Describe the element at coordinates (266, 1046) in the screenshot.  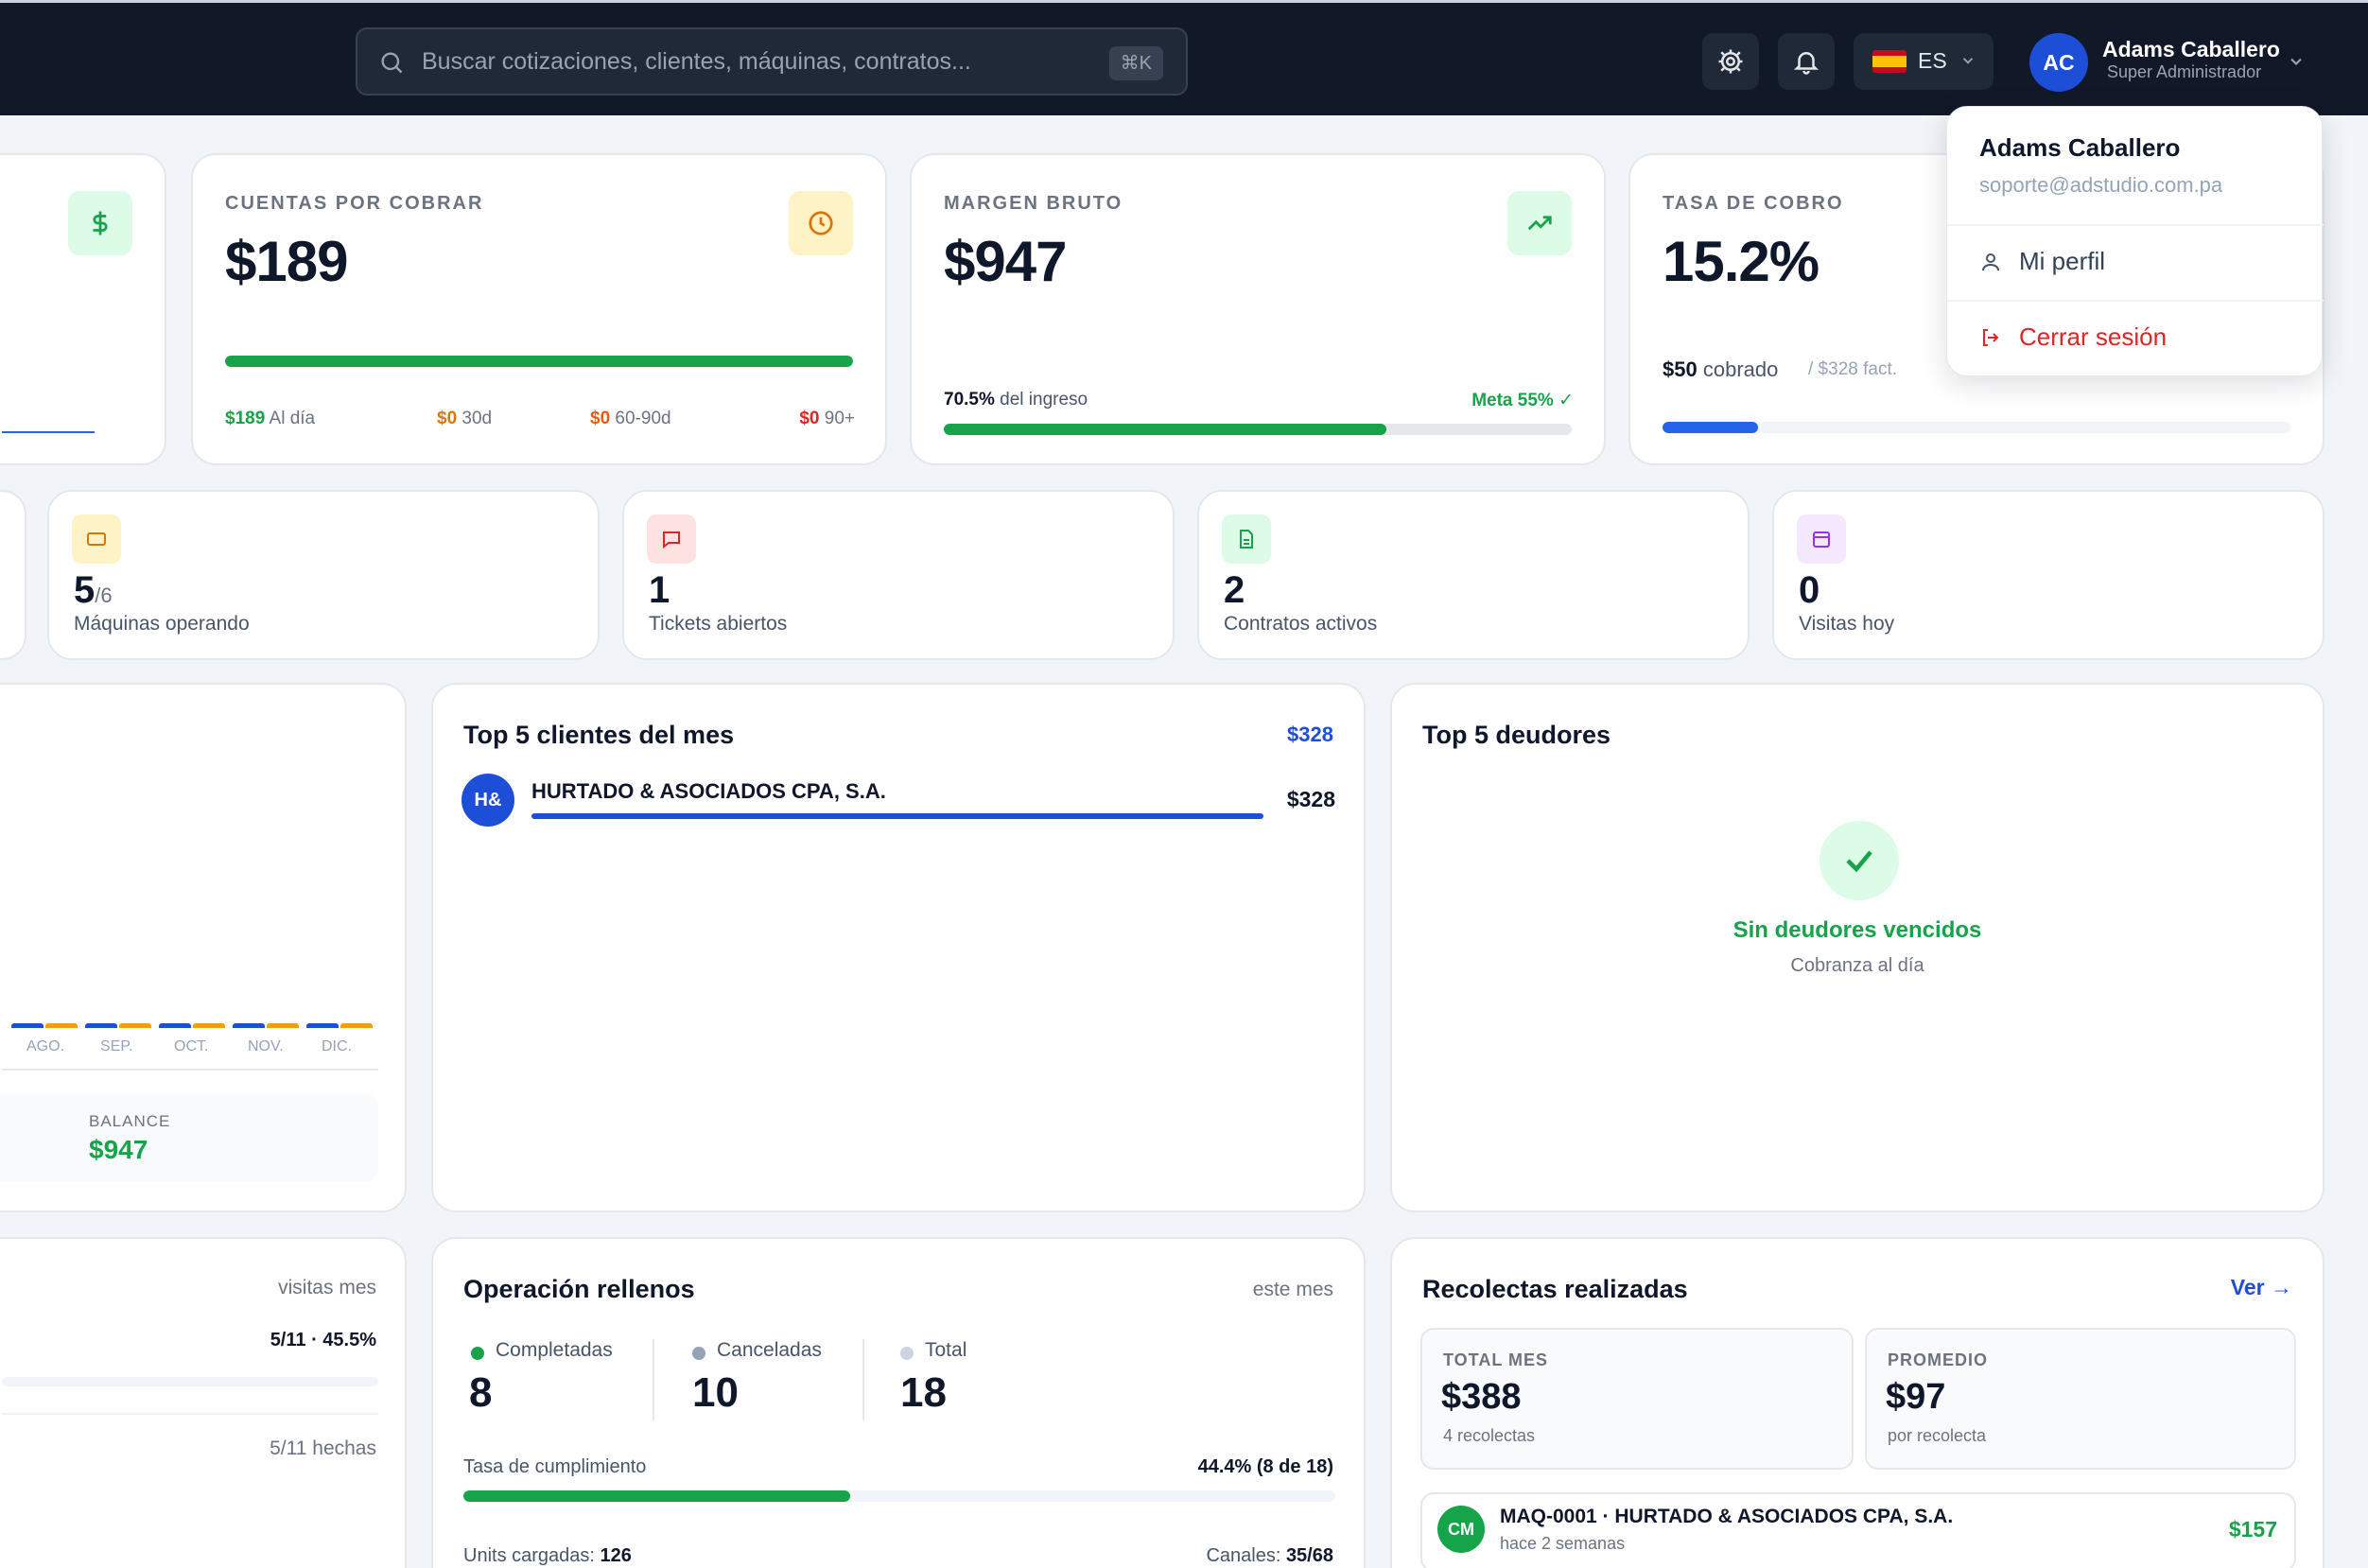
I see `chart-tick-label: NOV.` at that location.